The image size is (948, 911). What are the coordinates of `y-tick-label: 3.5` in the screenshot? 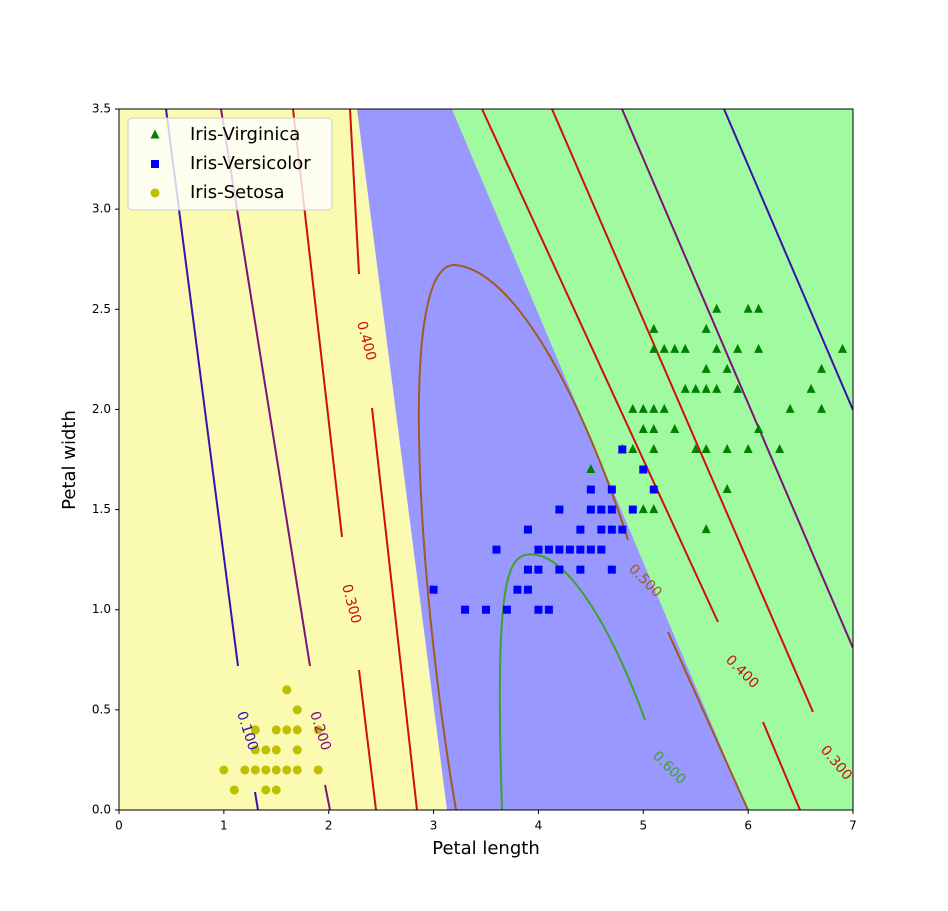 It's located at (101, 109).